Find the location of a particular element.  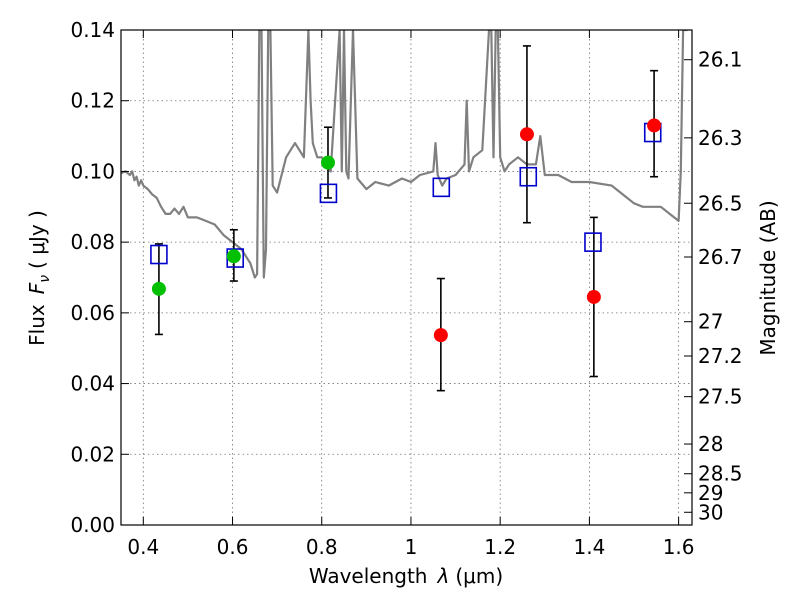

y-tick-label: 0.06 is located at coordinates (92, 313).